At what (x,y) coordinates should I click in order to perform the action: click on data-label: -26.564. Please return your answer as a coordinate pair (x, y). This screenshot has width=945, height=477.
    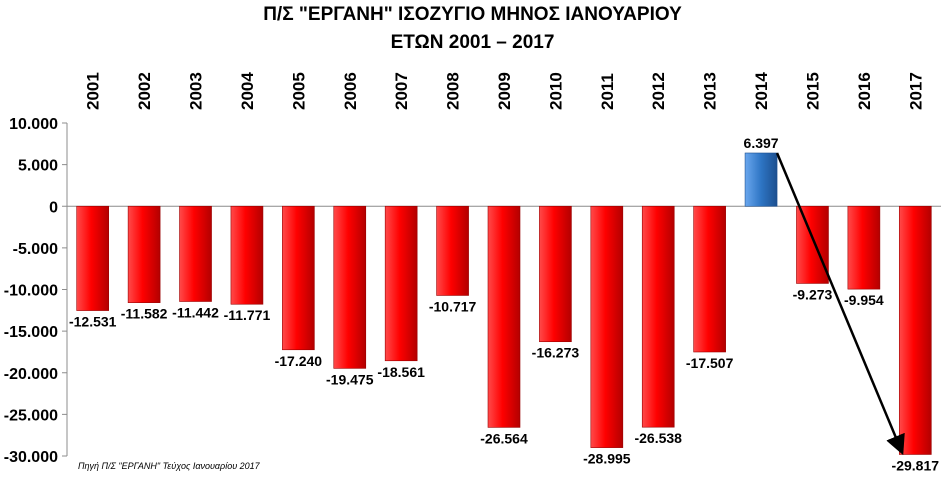
    Looking at the image, I should click on (504, 438).